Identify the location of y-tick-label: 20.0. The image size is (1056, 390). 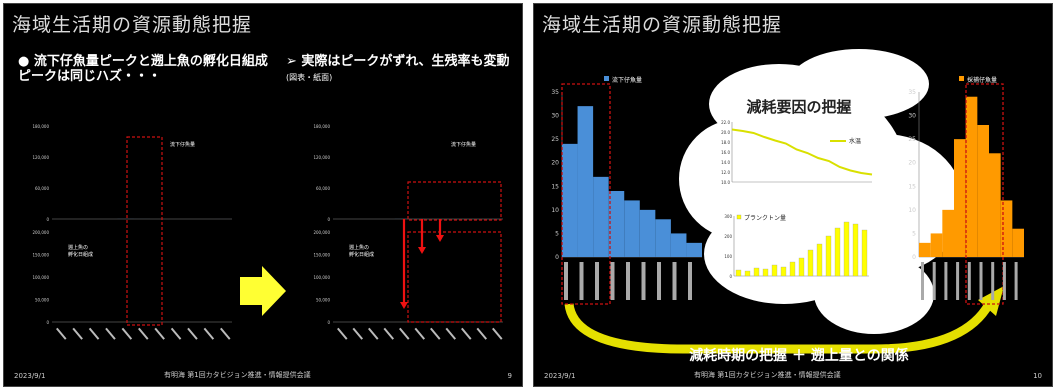
(725, 132).